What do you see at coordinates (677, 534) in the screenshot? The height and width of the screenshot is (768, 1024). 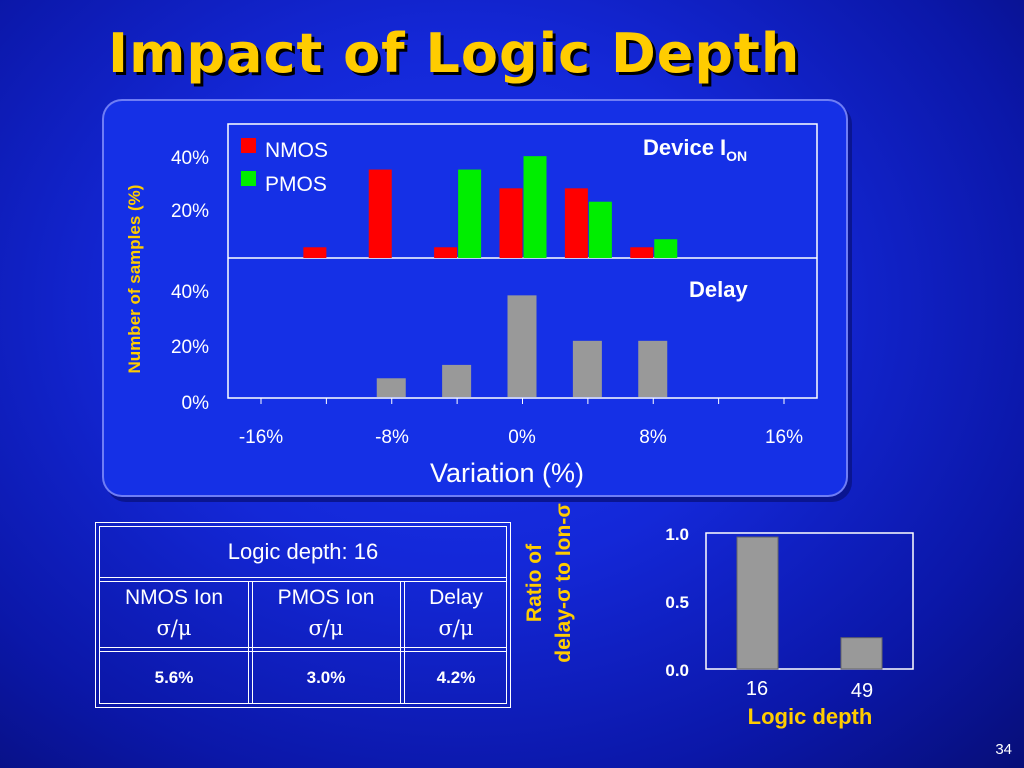 I see `ratio-y-tick-1: 1.0` at bounding box center [677, 534].